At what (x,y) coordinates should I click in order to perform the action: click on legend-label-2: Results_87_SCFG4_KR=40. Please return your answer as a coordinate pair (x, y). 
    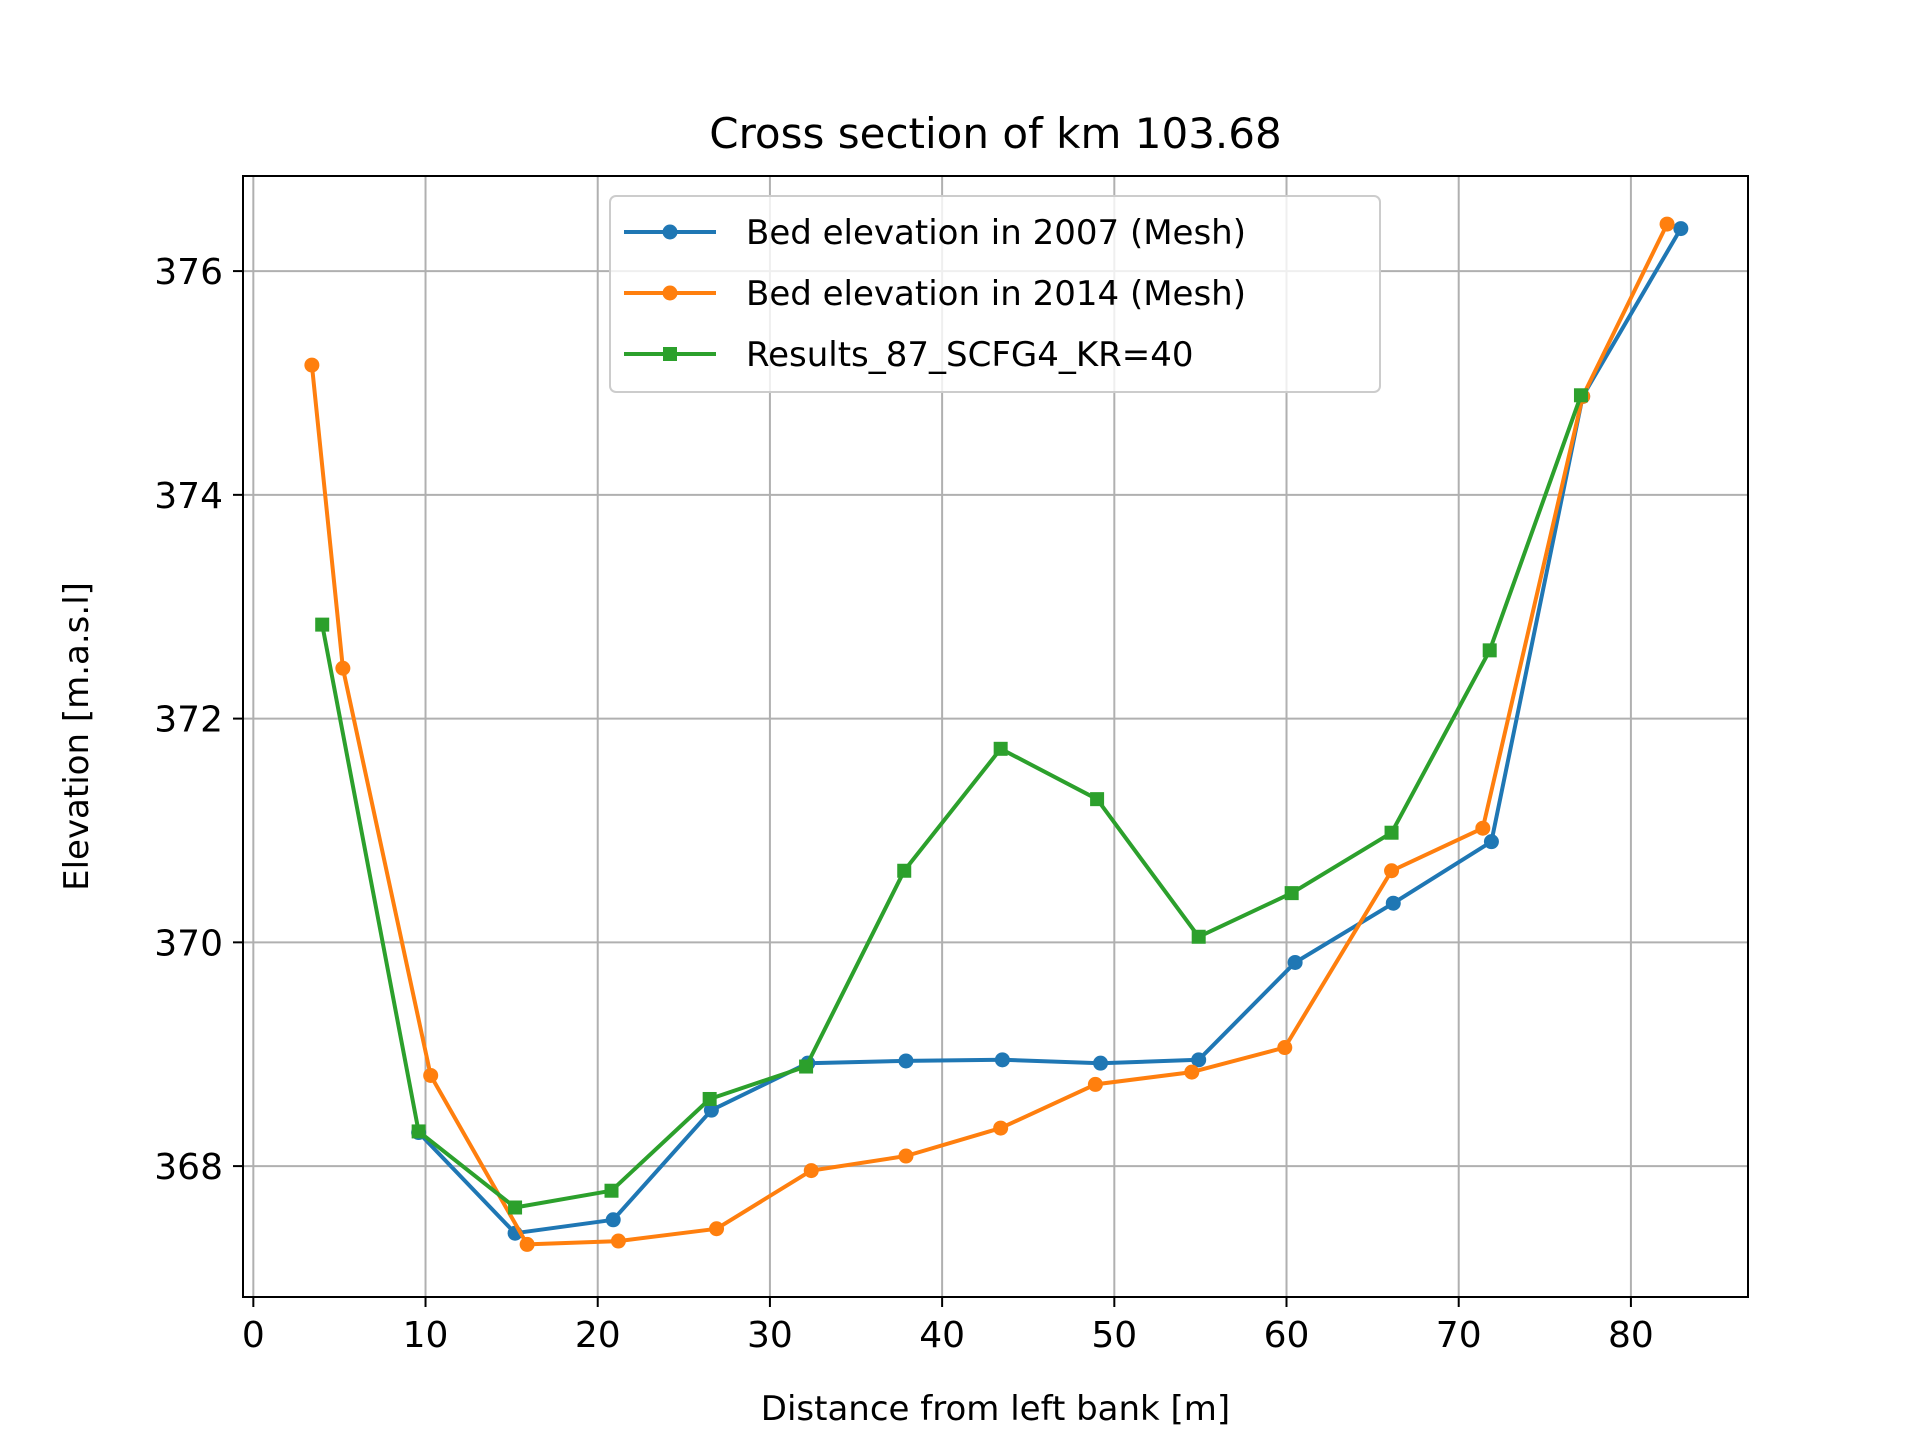
    Looking at the image, I should click on (970, 355).